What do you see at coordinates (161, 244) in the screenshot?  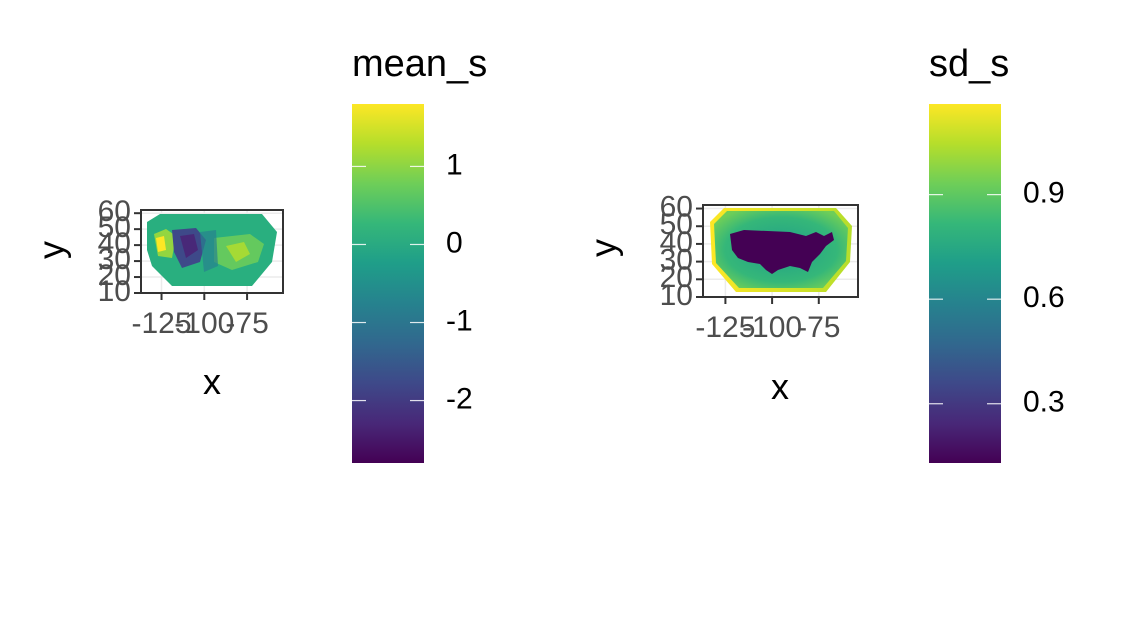 I see `raster-hot-coast` at bounding box center [161, 244].